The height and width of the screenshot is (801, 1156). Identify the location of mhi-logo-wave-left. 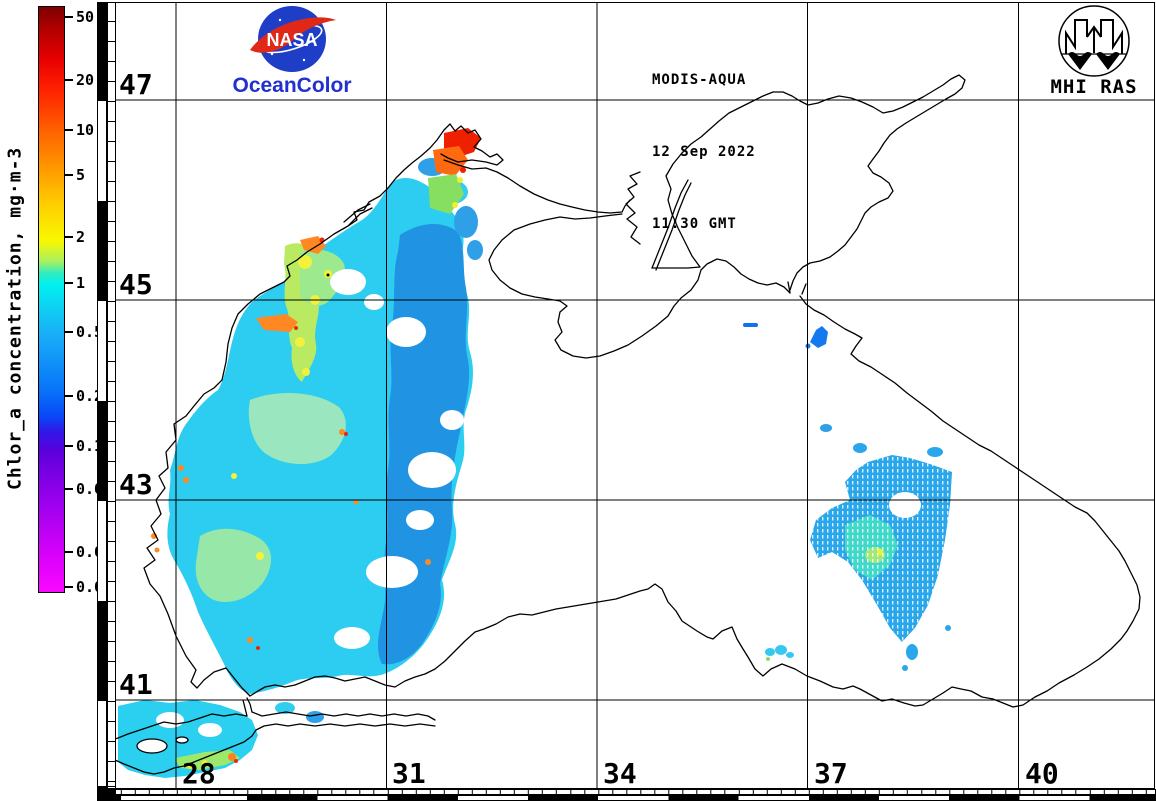
(1080, 61).